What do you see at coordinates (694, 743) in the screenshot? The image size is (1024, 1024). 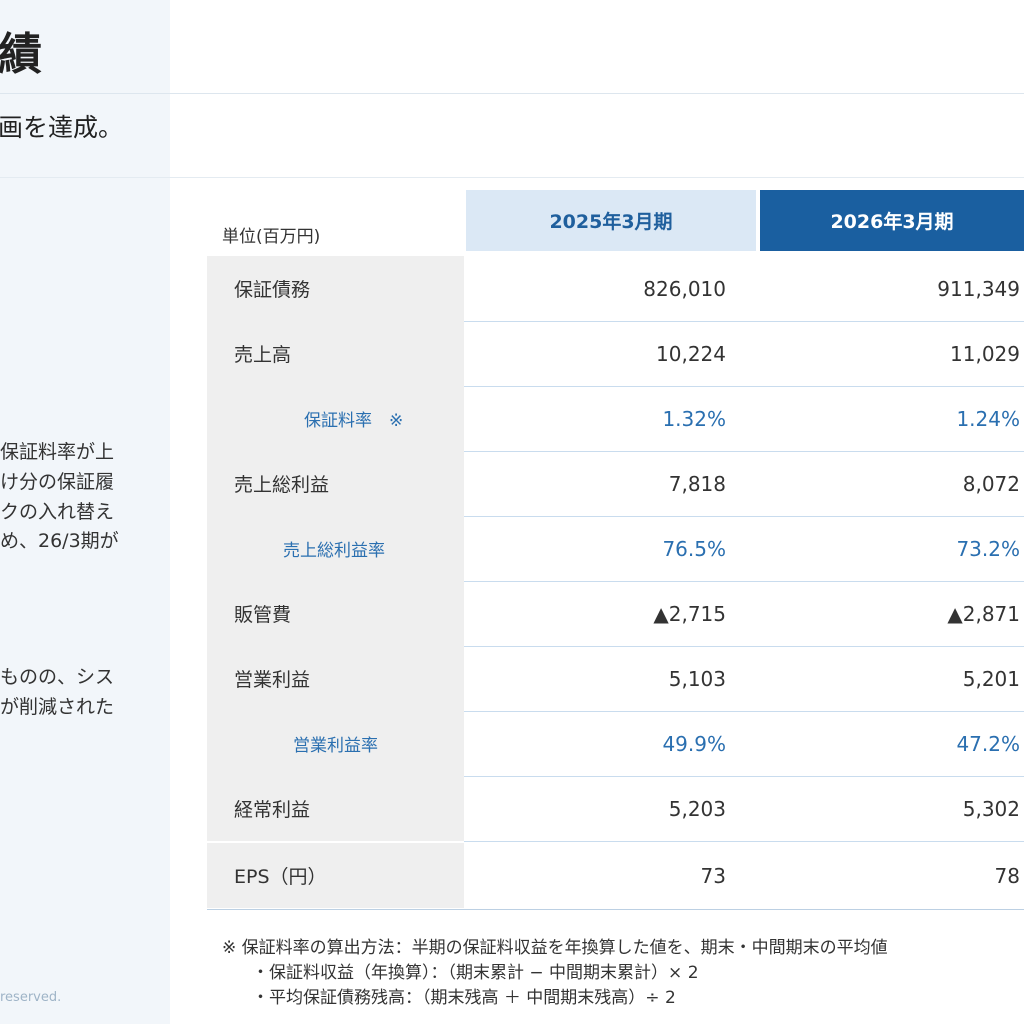 I see `value-2025: 49.9%` at bounding box center [694, 743].